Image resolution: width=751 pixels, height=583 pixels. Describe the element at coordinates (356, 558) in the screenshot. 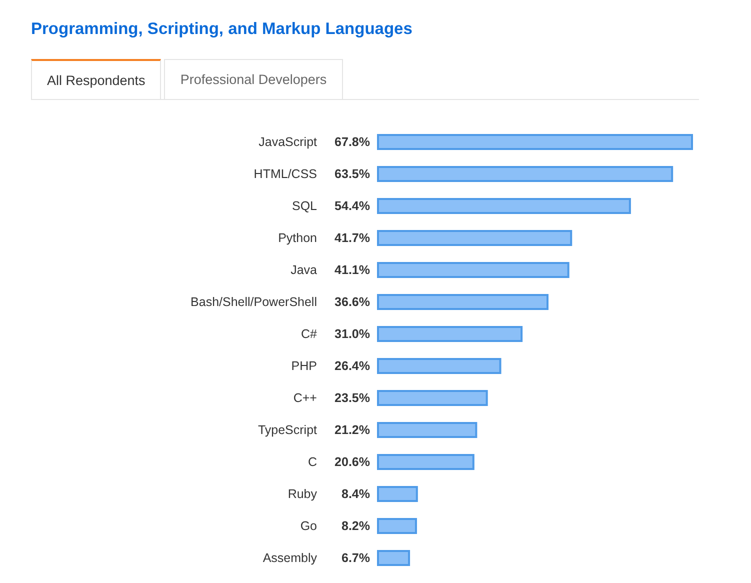

I see `data-label: 6.7%` at that location.